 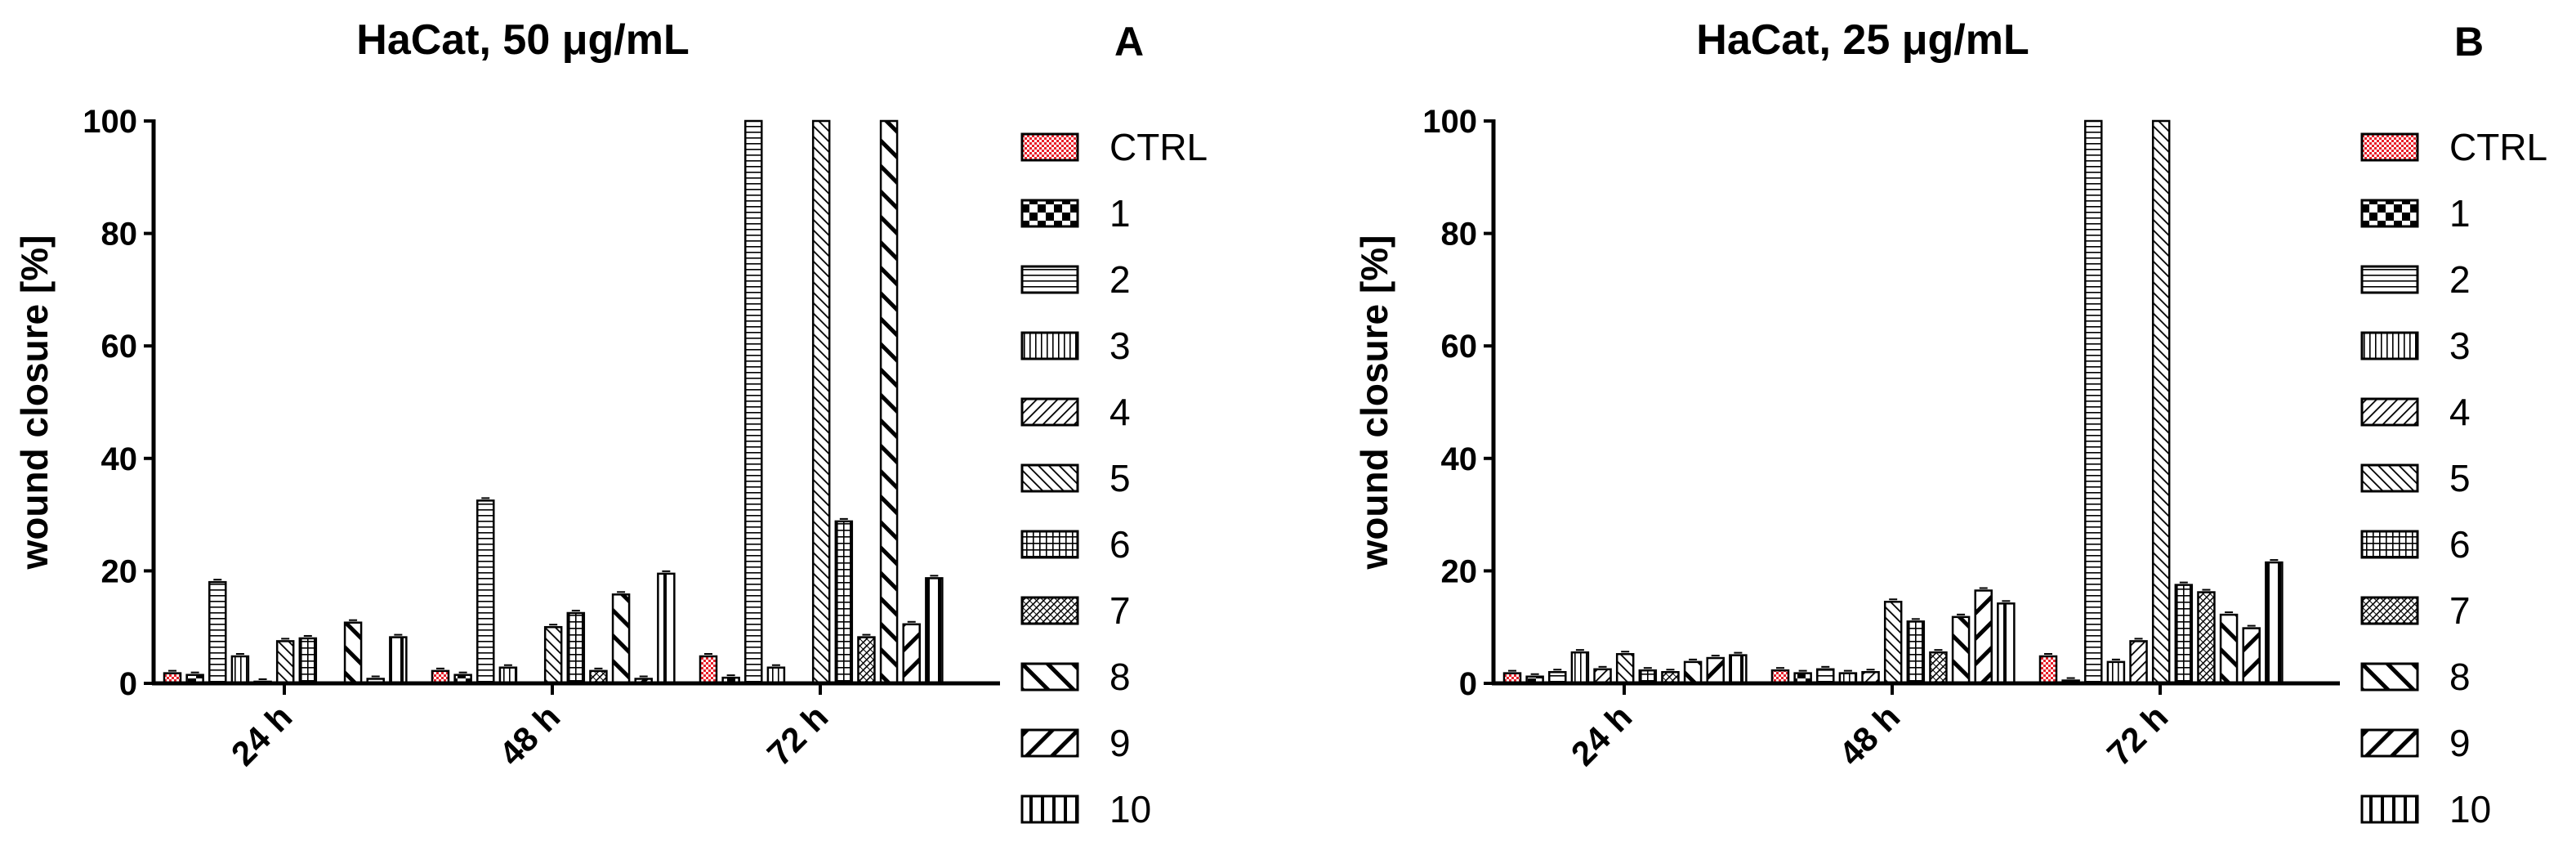 I want to click on bar-9-48-h, so click(x=1983, y=637).